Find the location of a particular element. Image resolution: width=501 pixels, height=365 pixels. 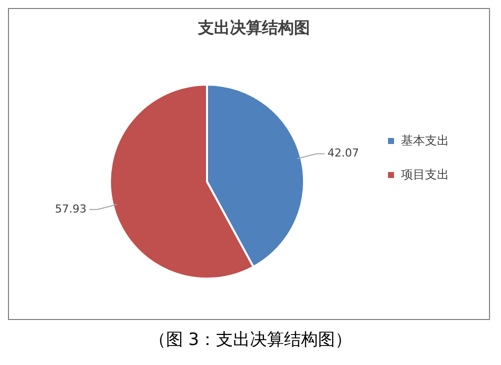

text: （图 3：支出决算结构图） is located at coordinates (251, 340).